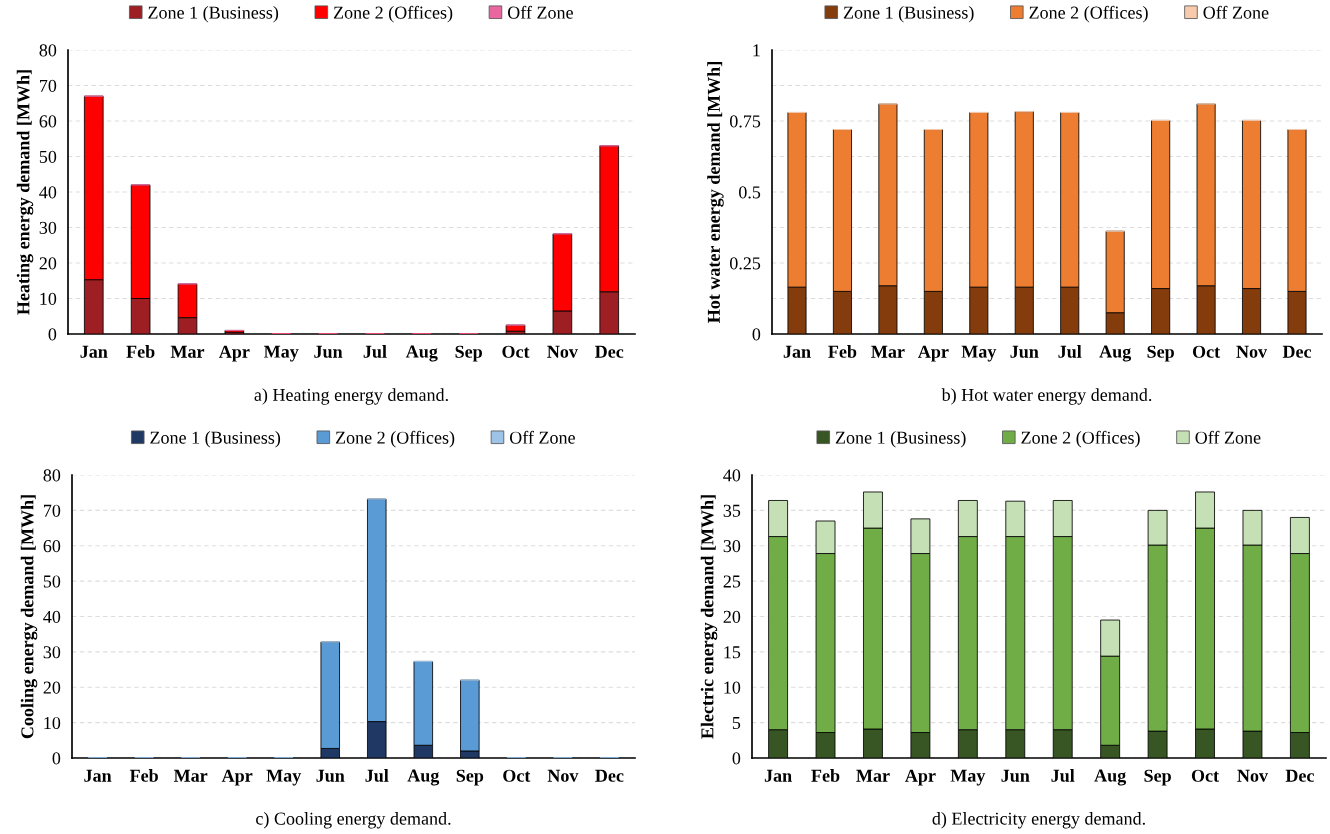 The image size is (1330, 834). I want to click on y-axis-title: Cooling energy demand [MWh], so click(29, 617).